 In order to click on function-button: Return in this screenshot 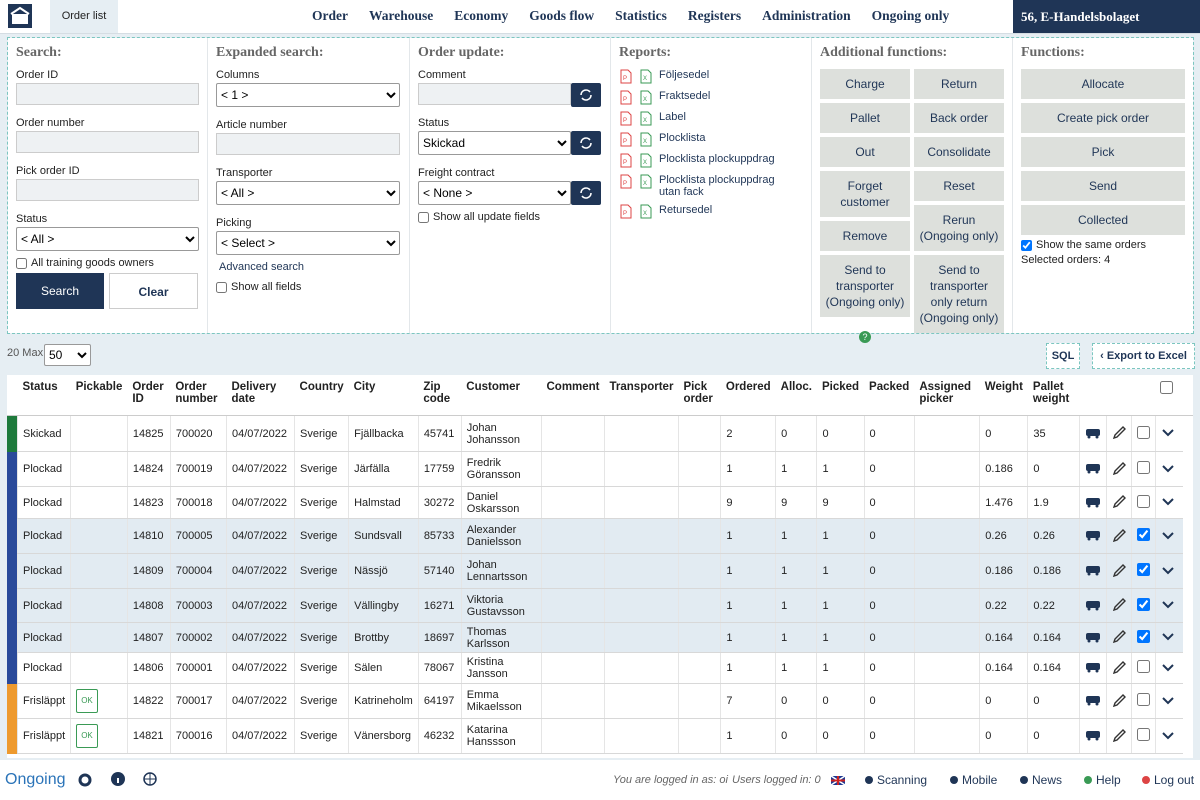, I will do `click(959, 84)`.